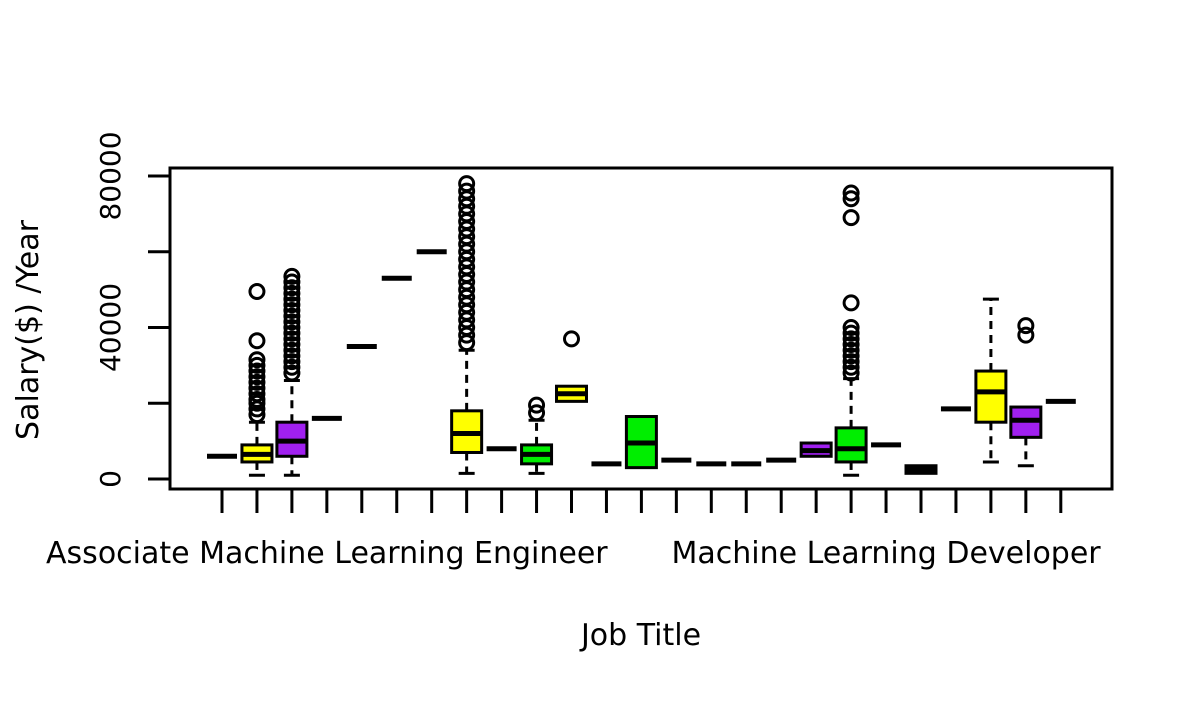 This screenshot has width=1200, height=702. I want to click on y-tick-label: 0, so click(110, 479).